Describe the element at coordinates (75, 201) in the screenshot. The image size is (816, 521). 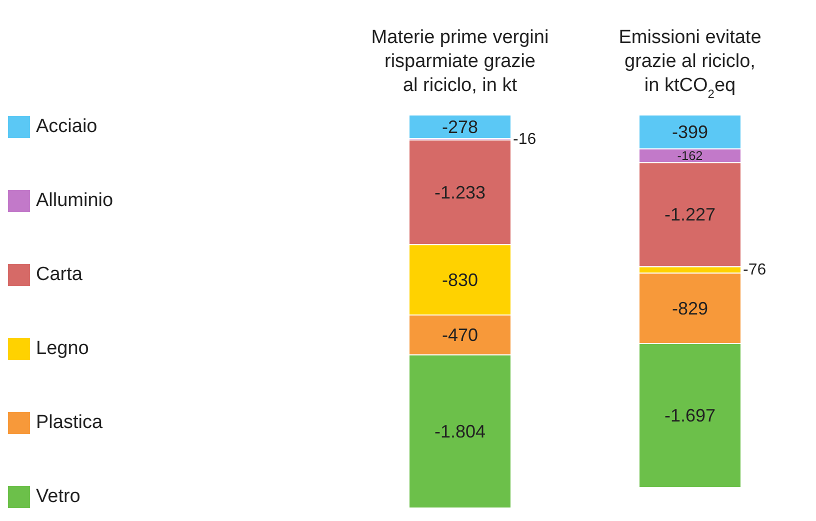
I see `legend-label: Alluminio` at that location.